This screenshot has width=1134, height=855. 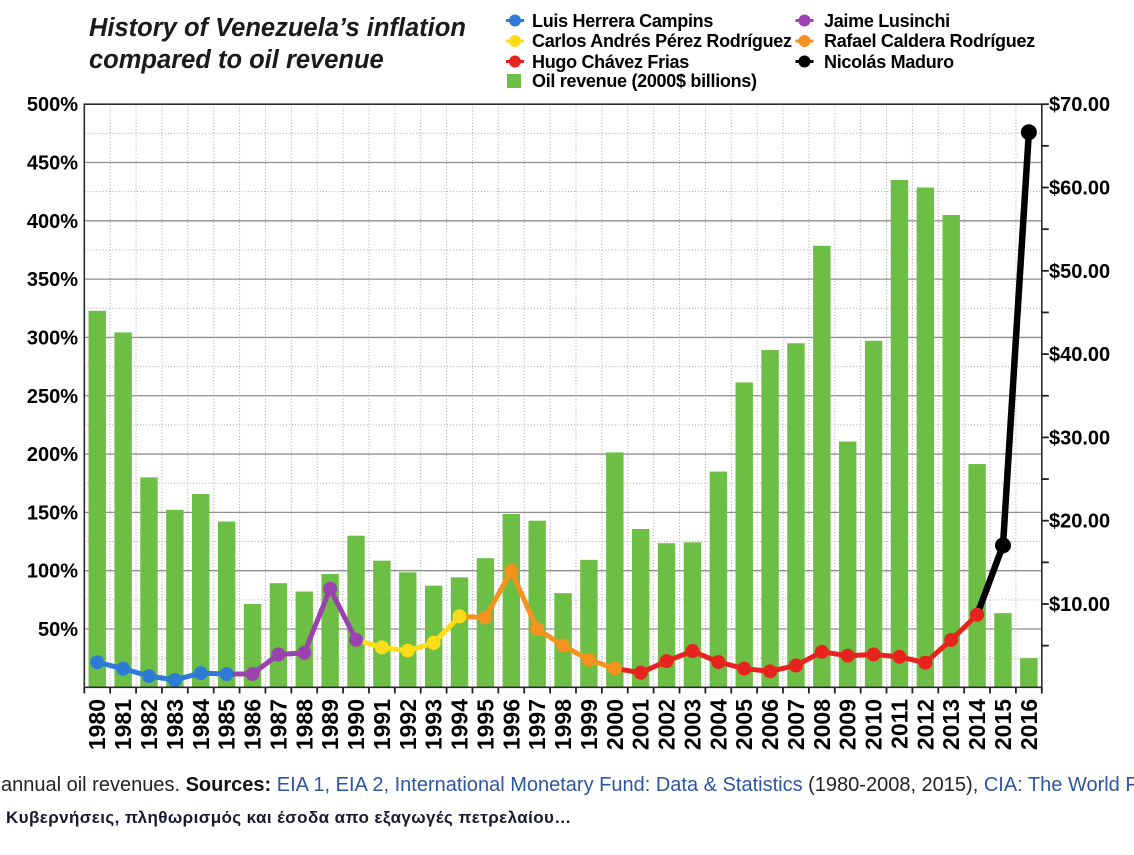 I want to click on svg-text: 1981, so click(x=123, y=724).